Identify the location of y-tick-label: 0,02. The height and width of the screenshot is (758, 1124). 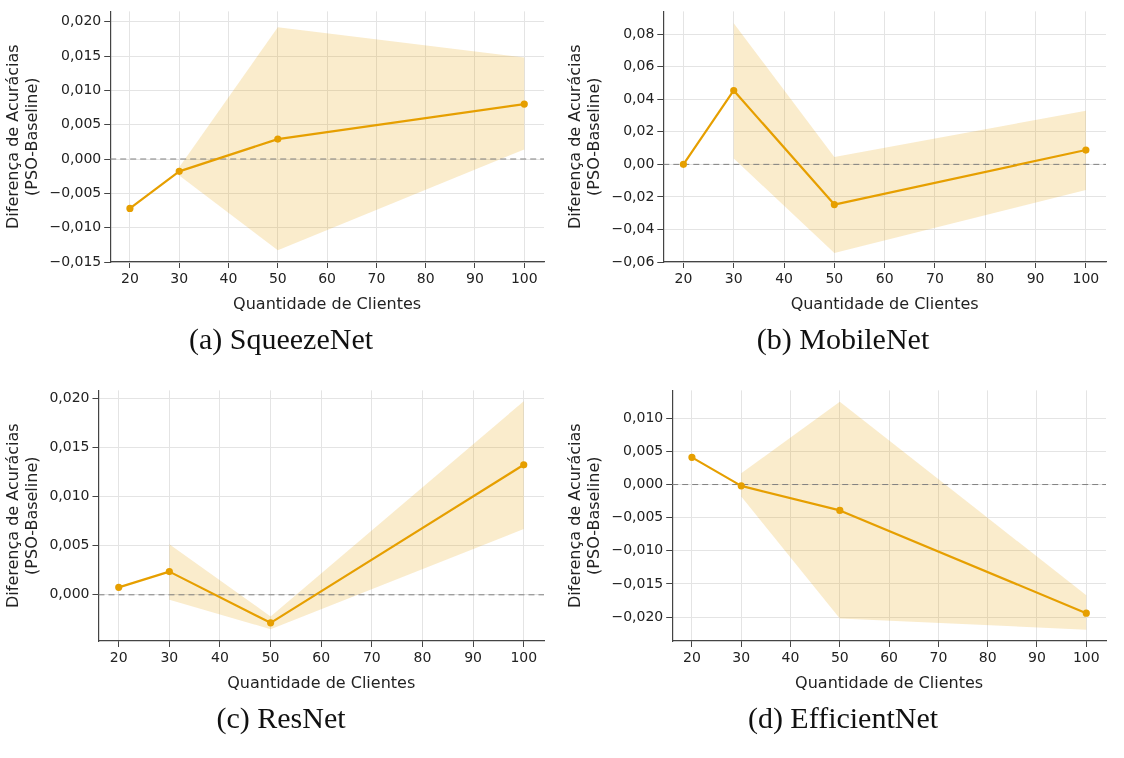
(639, 130).